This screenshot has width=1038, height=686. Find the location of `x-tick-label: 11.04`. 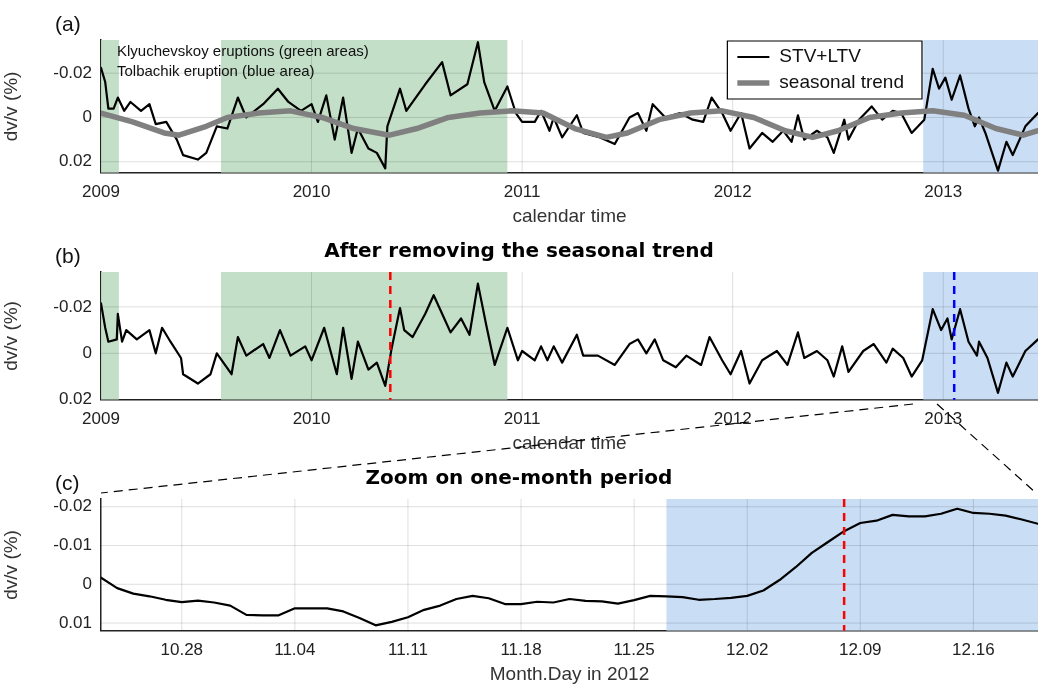

x-tick-label: 11.04 is located at coordinates (295, 649).